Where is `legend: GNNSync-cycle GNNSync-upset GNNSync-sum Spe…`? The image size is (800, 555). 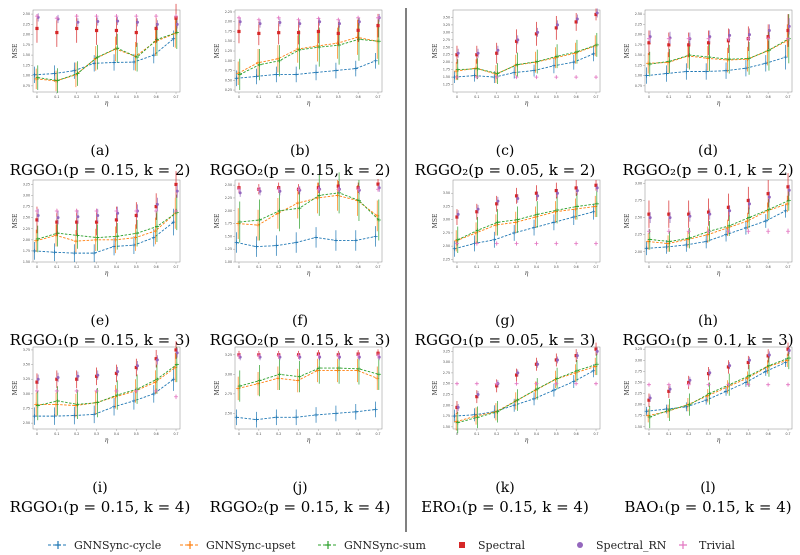
legend: GNNSync-cycle GNNSync-upset GNNSync-sum Spe… is located at coordinates (391, 545).